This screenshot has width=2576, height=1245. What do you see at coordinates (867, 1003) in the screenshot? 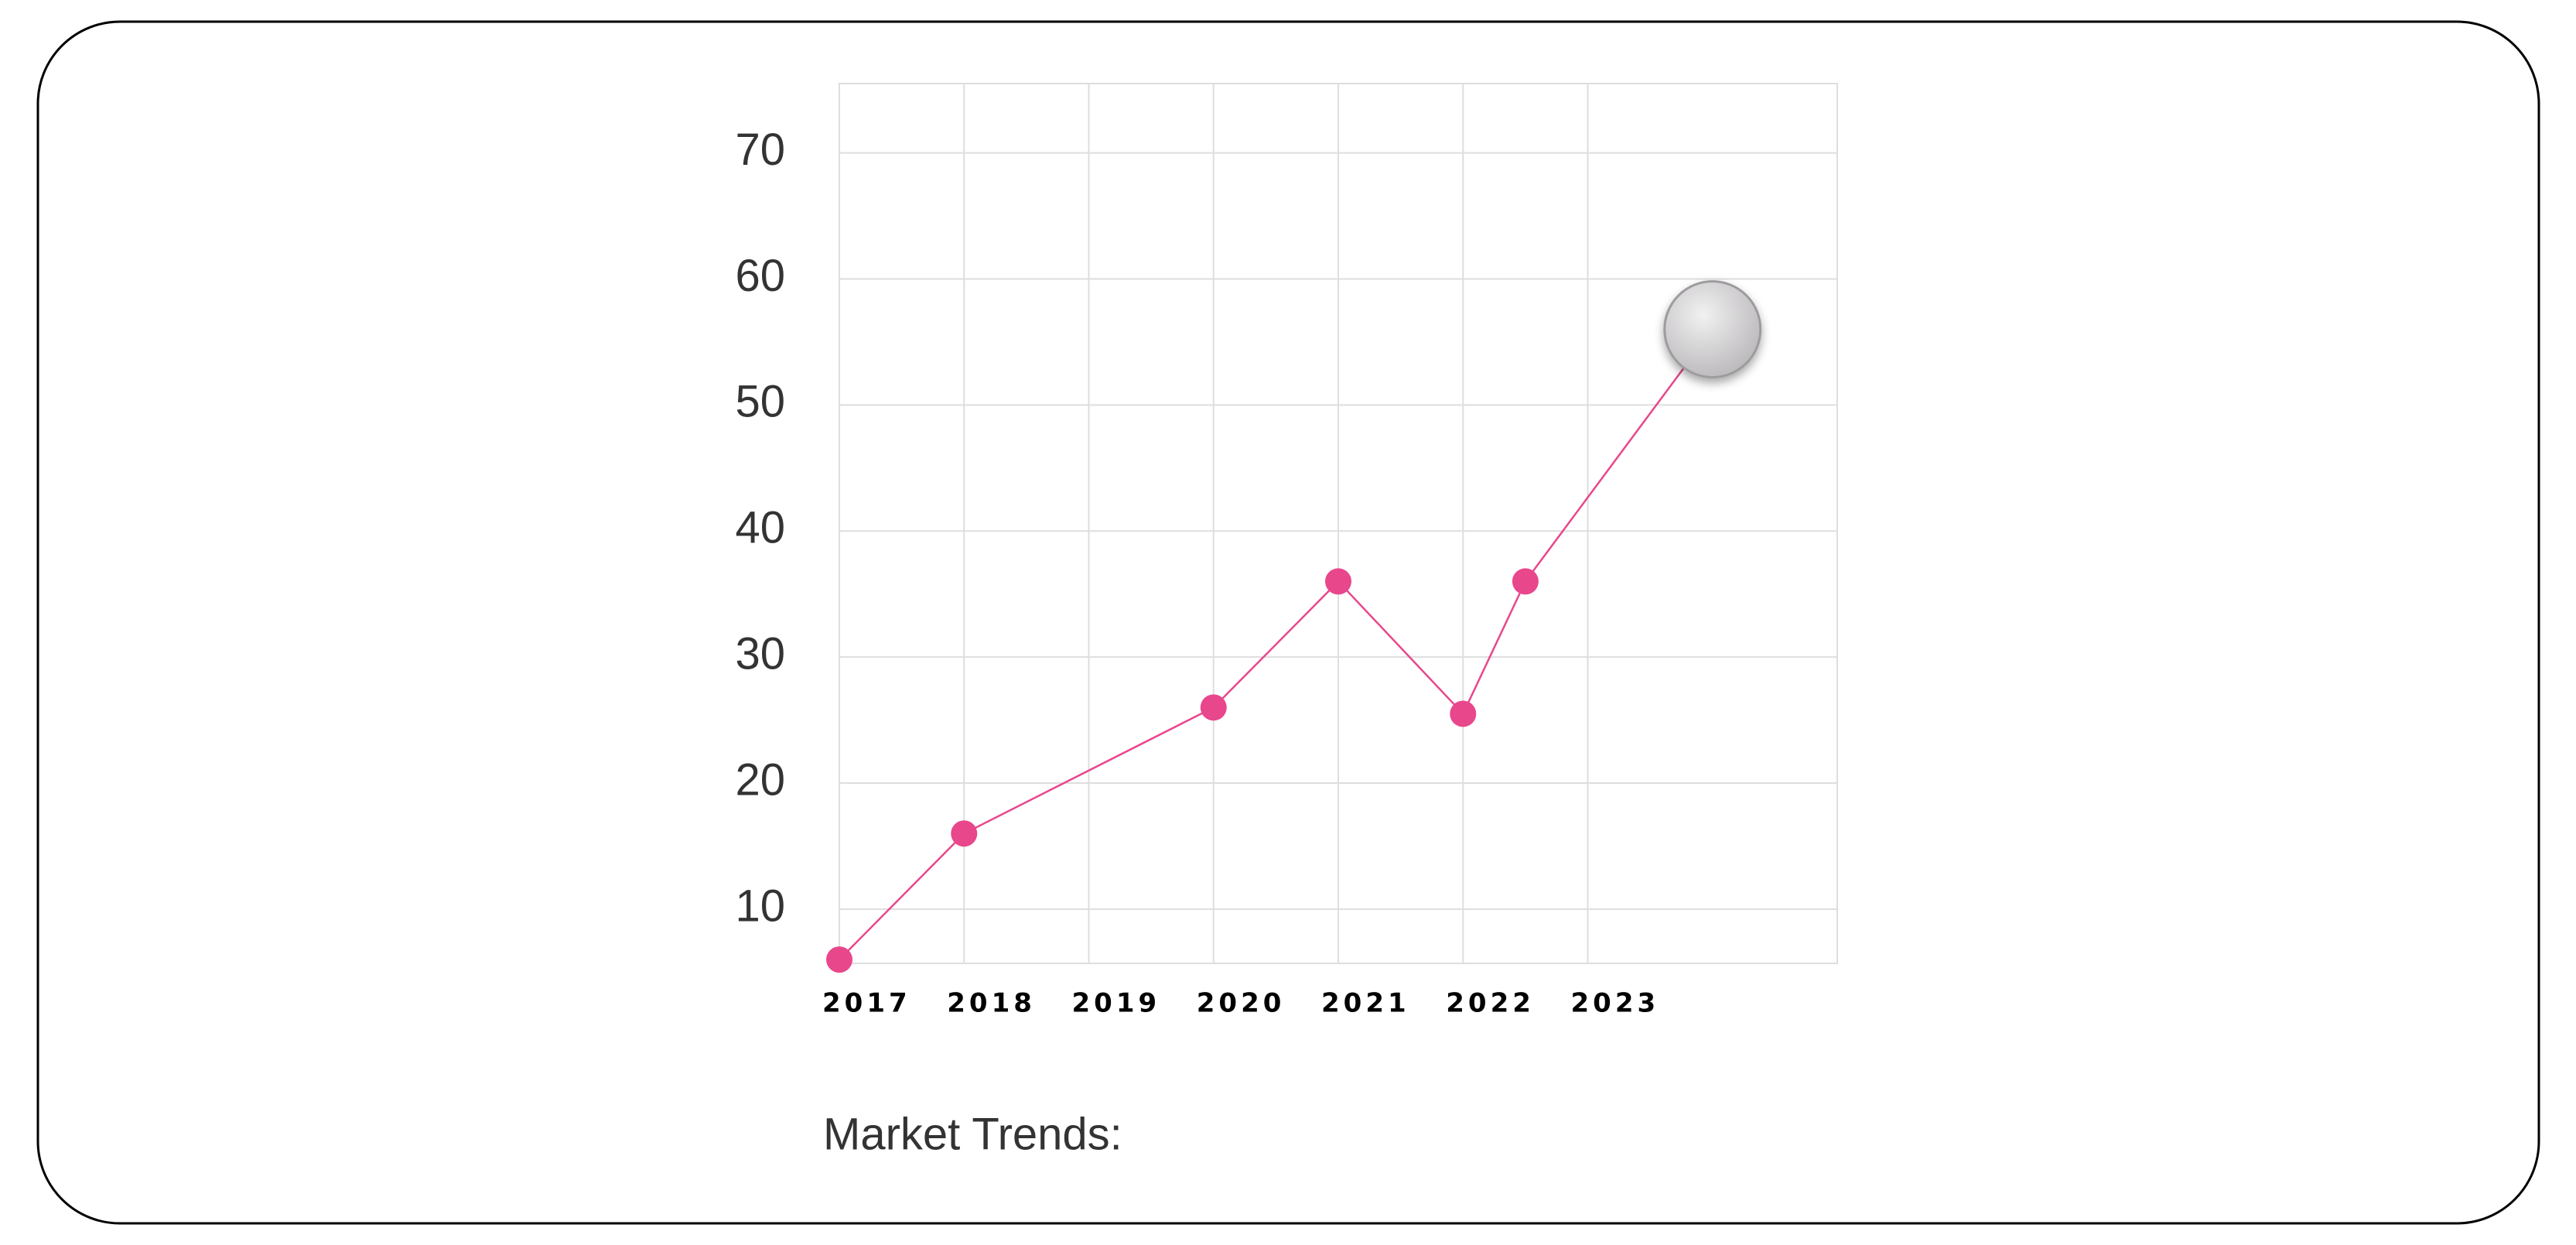
I see `x-tick-label: 2017` at bounding box center [867, 1003].